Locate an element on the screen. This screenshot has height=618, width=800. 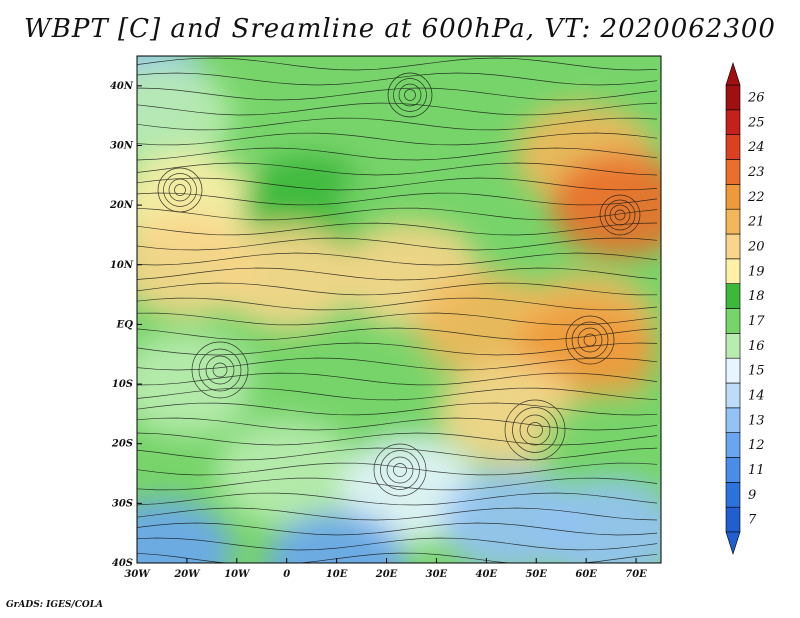
colorbar-label: 21 is located at coordinates (756, 222).